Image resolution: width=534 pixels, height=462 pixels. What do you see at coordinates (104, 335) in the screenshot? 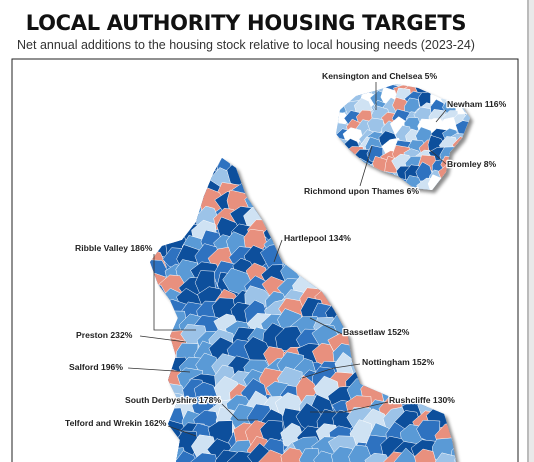
I see `area-label: Preston 232%` at bounding box center [104, 335].